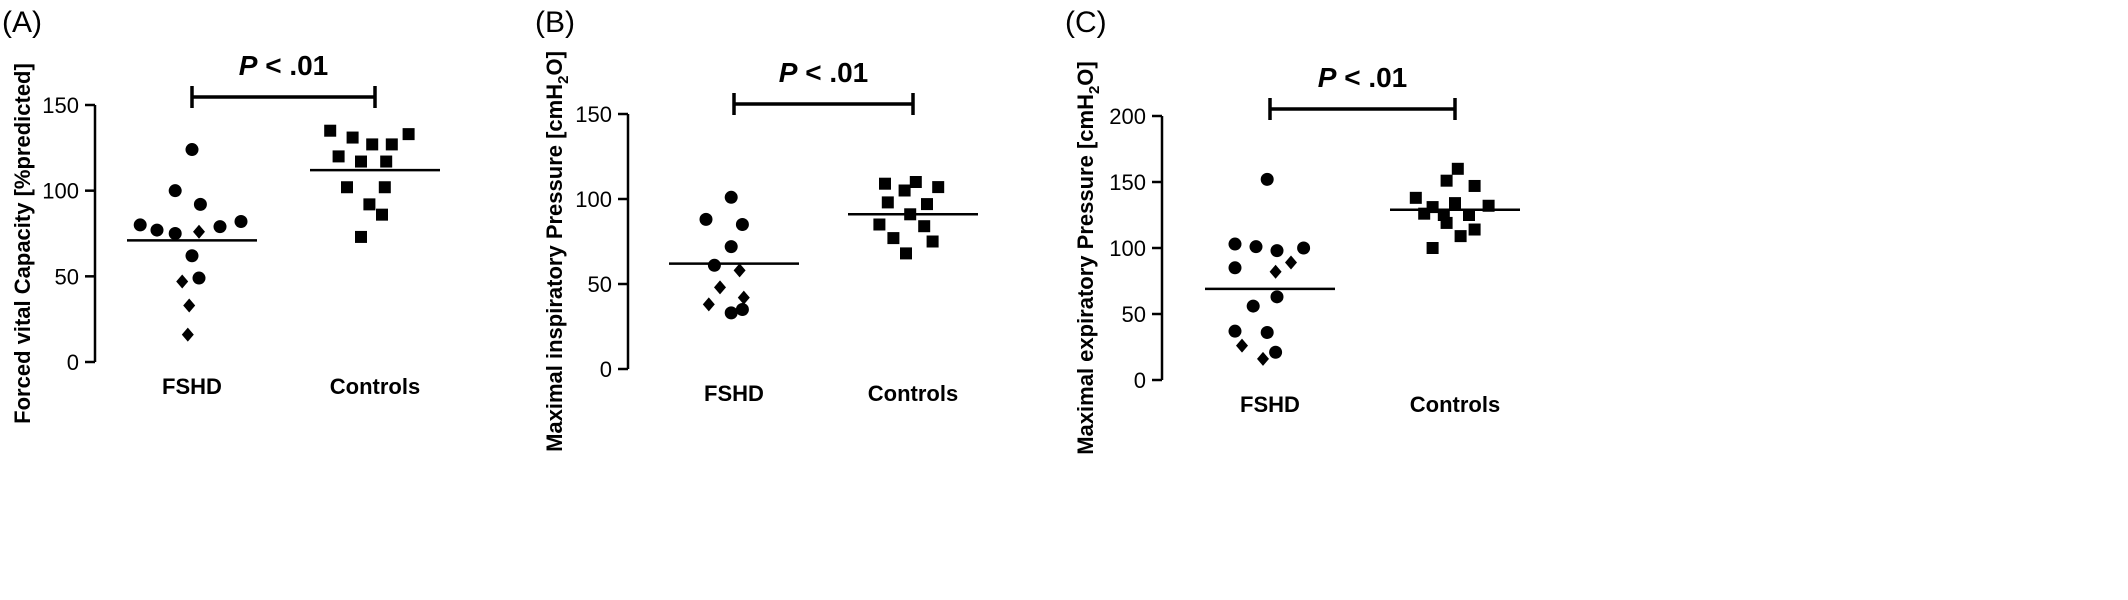  I want to click on panel-letter: (B), so click(555, 22).